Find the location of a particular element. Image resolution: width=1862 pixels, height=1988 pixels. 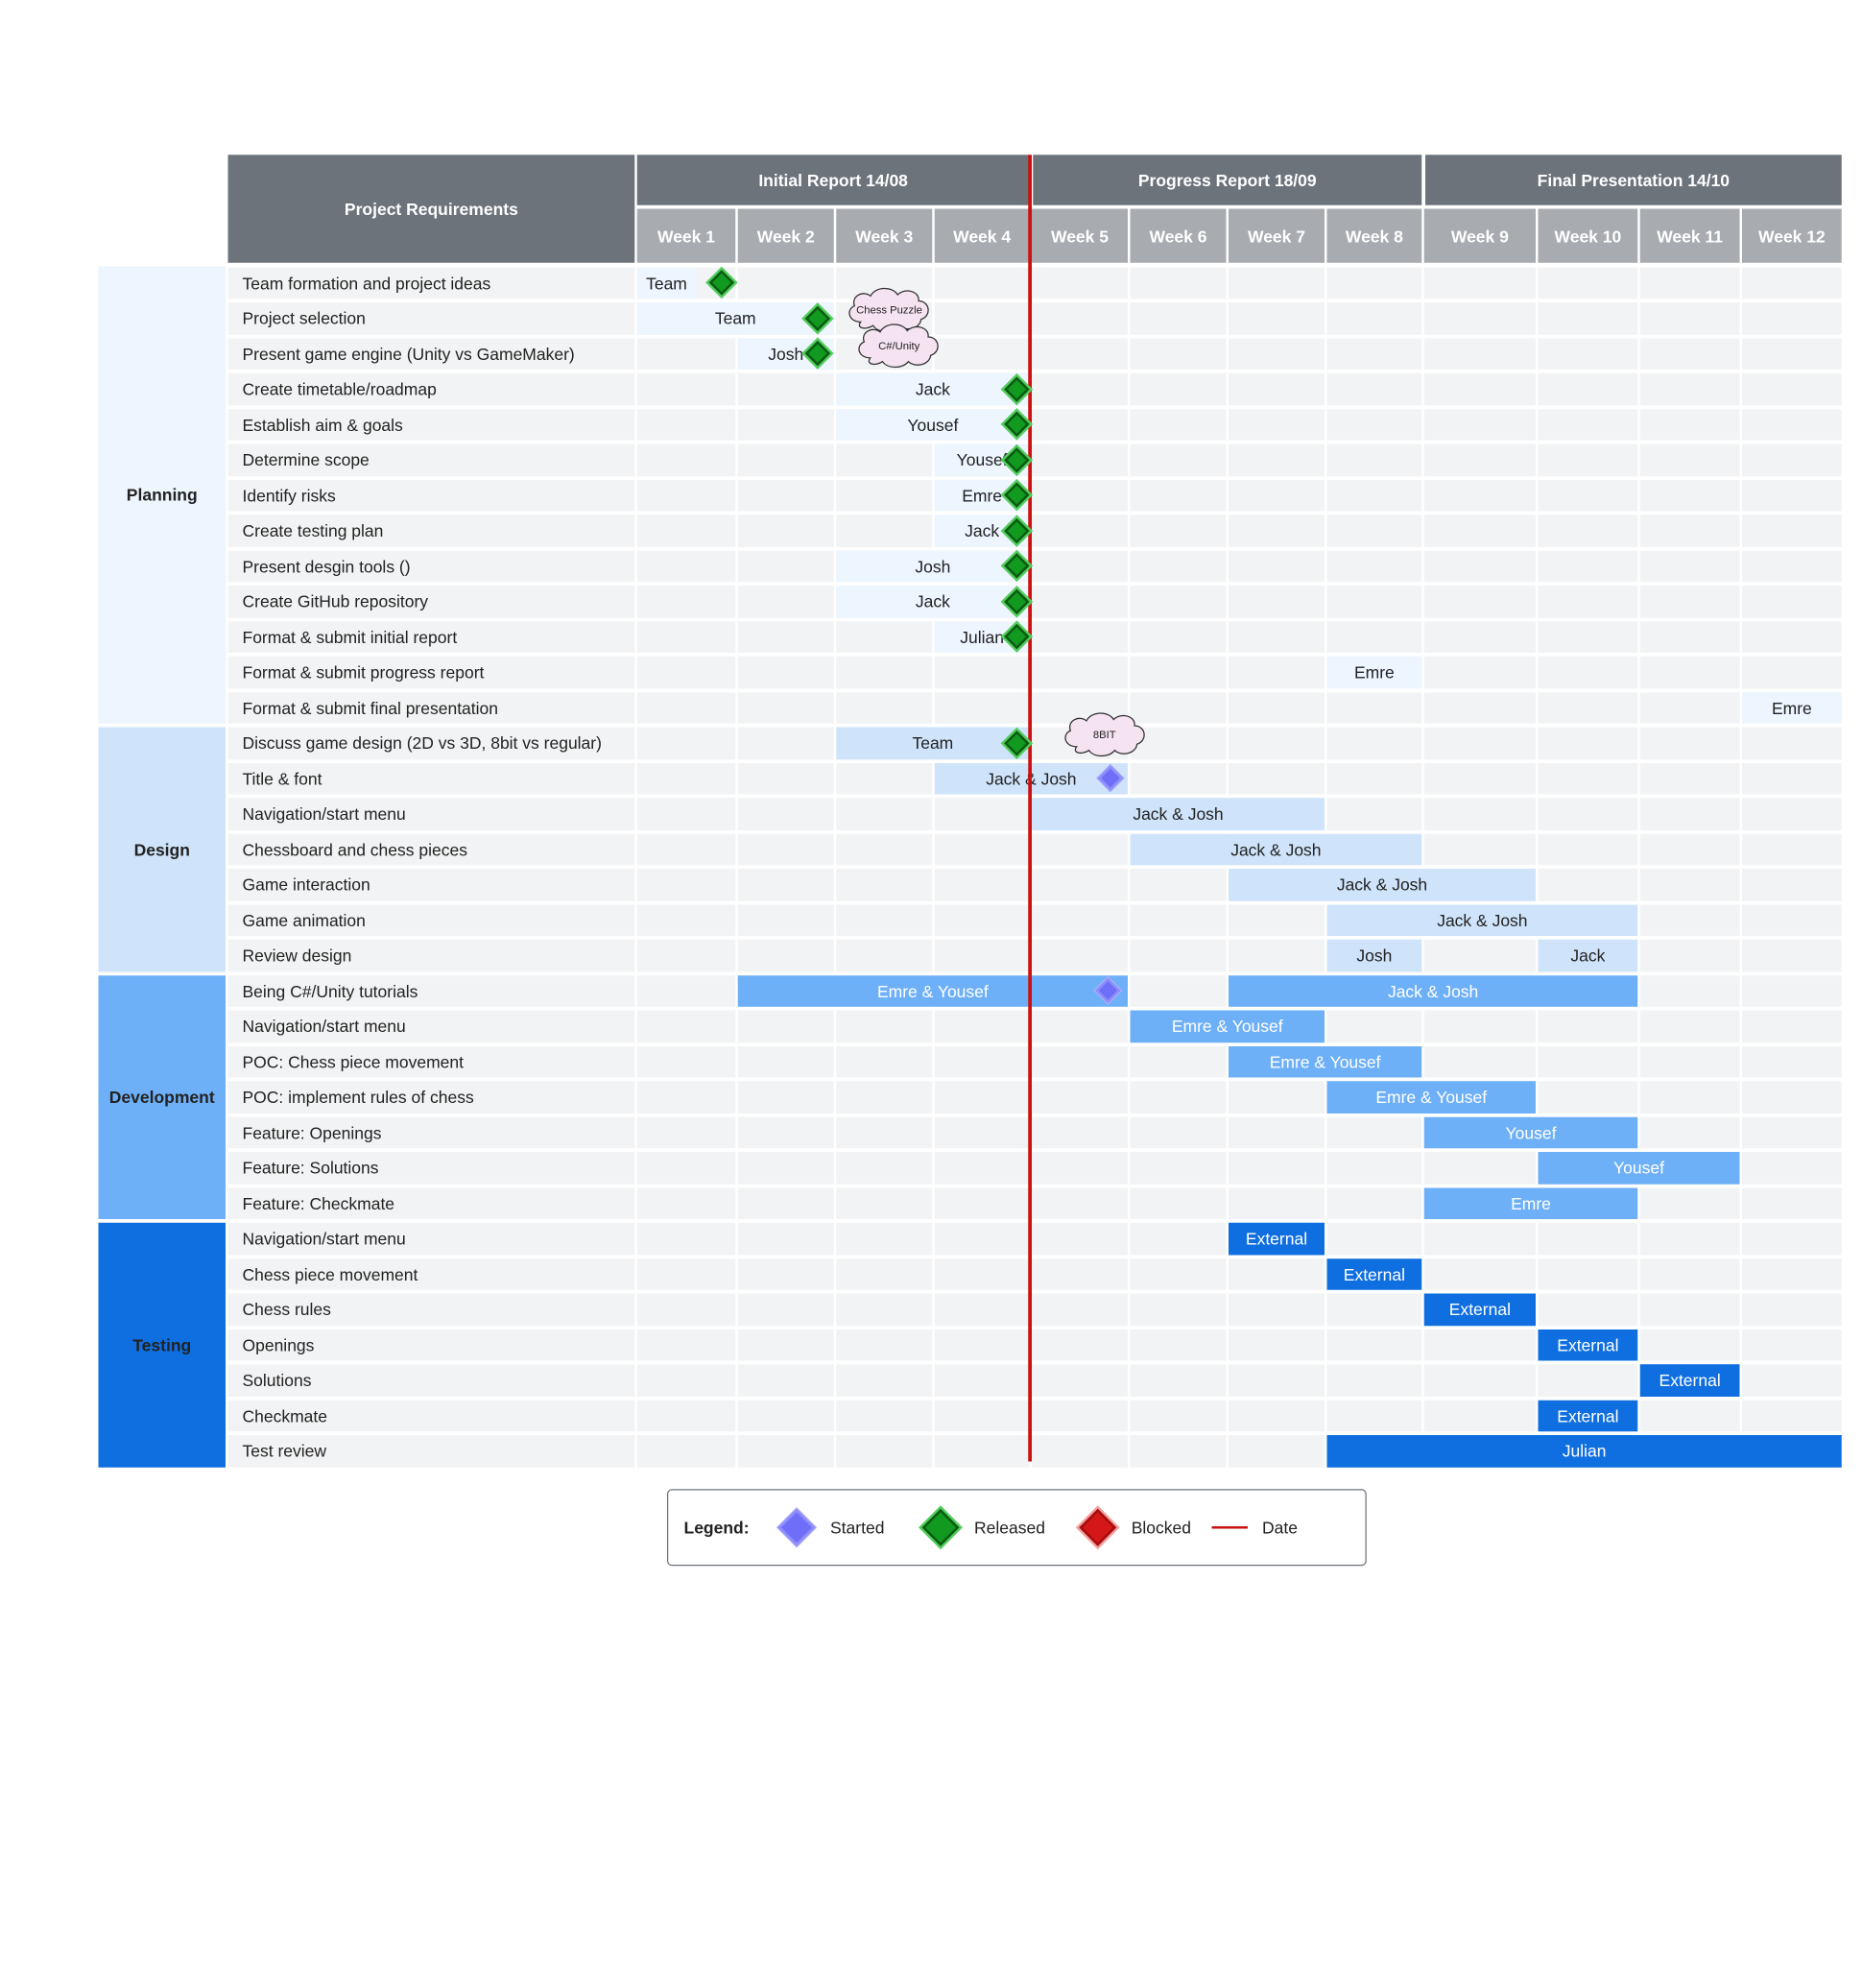

task-bar: Emre & Yousef is located at coordinates (932, 990).